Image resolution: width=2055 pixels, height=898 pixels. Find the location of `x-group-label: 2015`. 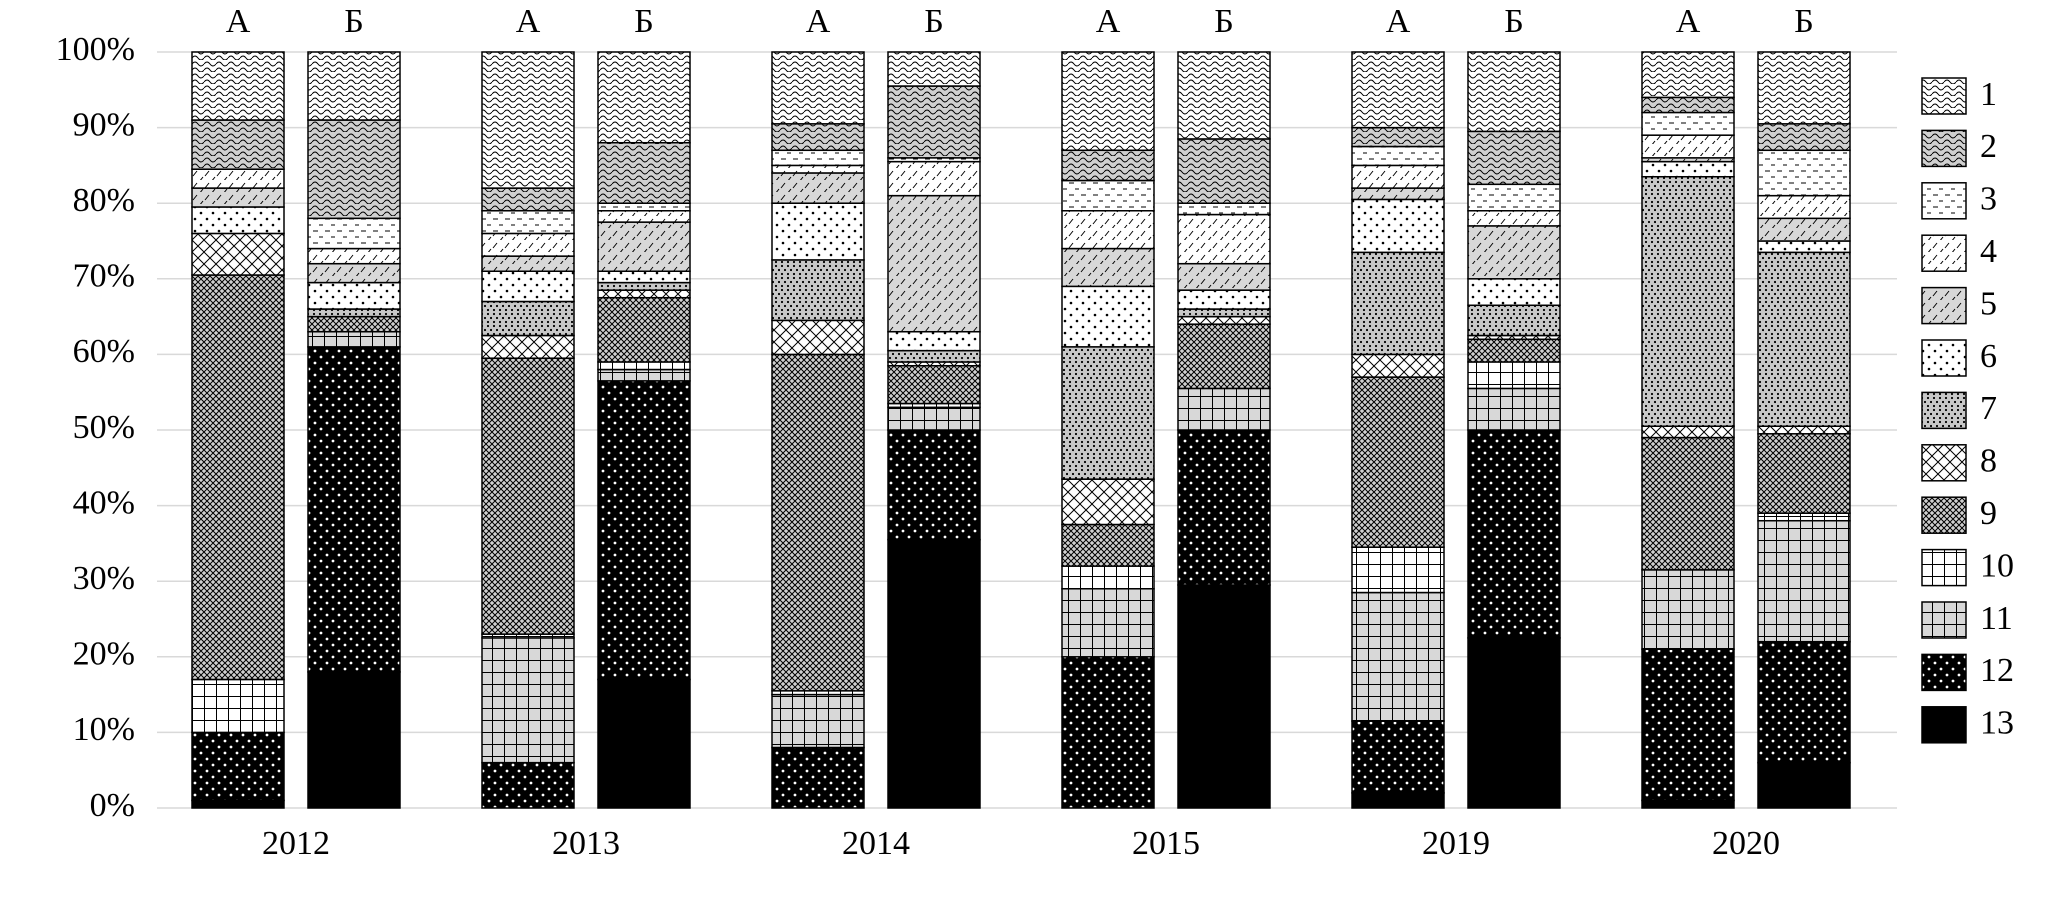

x-group-label: 2015 is located at coordinates (1166, 843).